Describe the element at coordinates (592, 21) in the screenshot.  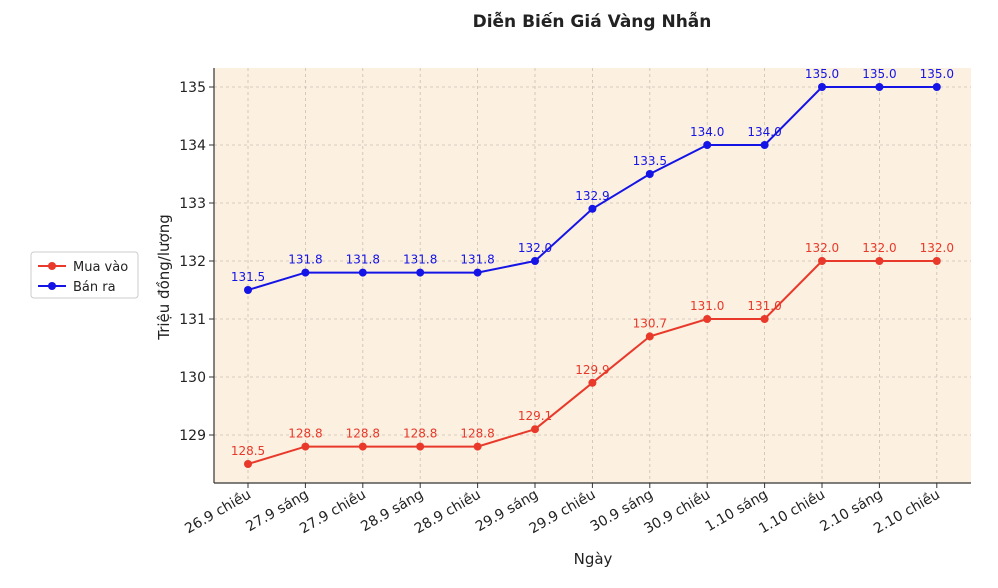
I see `chart-title: Diễn Biến Giá Vàng Nhẫn` at that location.